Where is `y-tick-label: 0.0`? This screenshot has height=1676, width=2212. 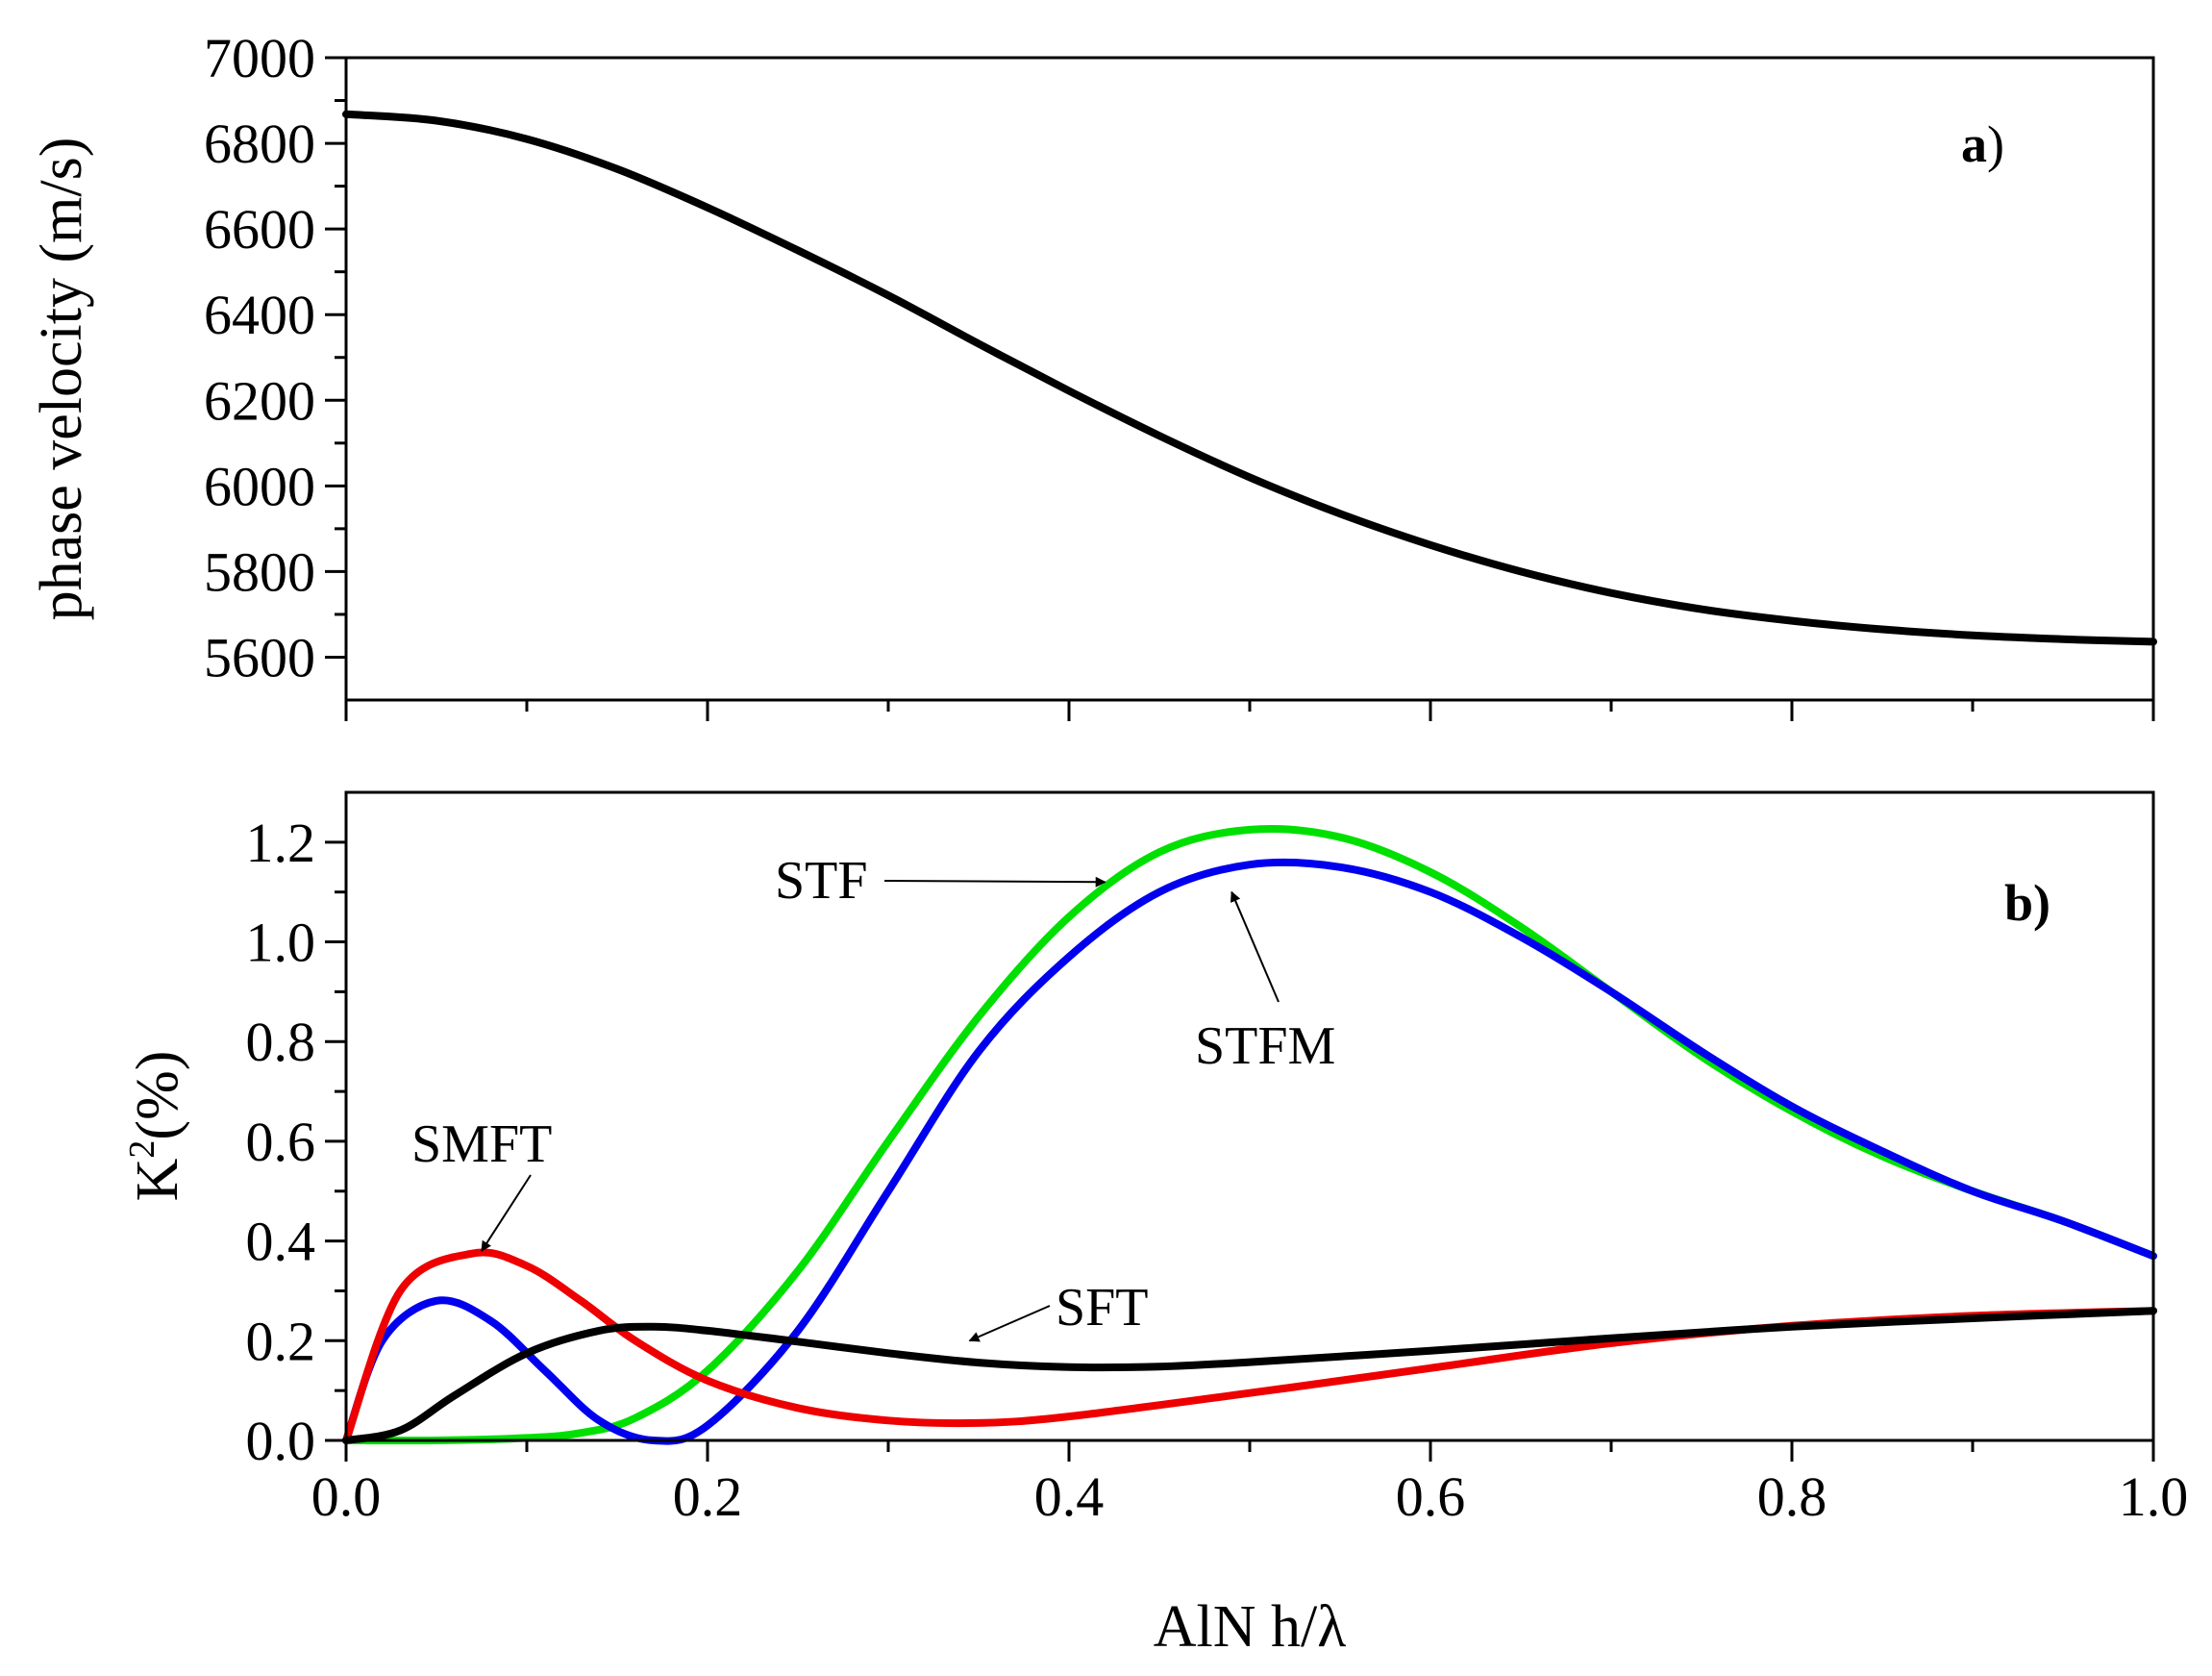
y-tick-label: 0.0 is located at coordinates (281, 1441).